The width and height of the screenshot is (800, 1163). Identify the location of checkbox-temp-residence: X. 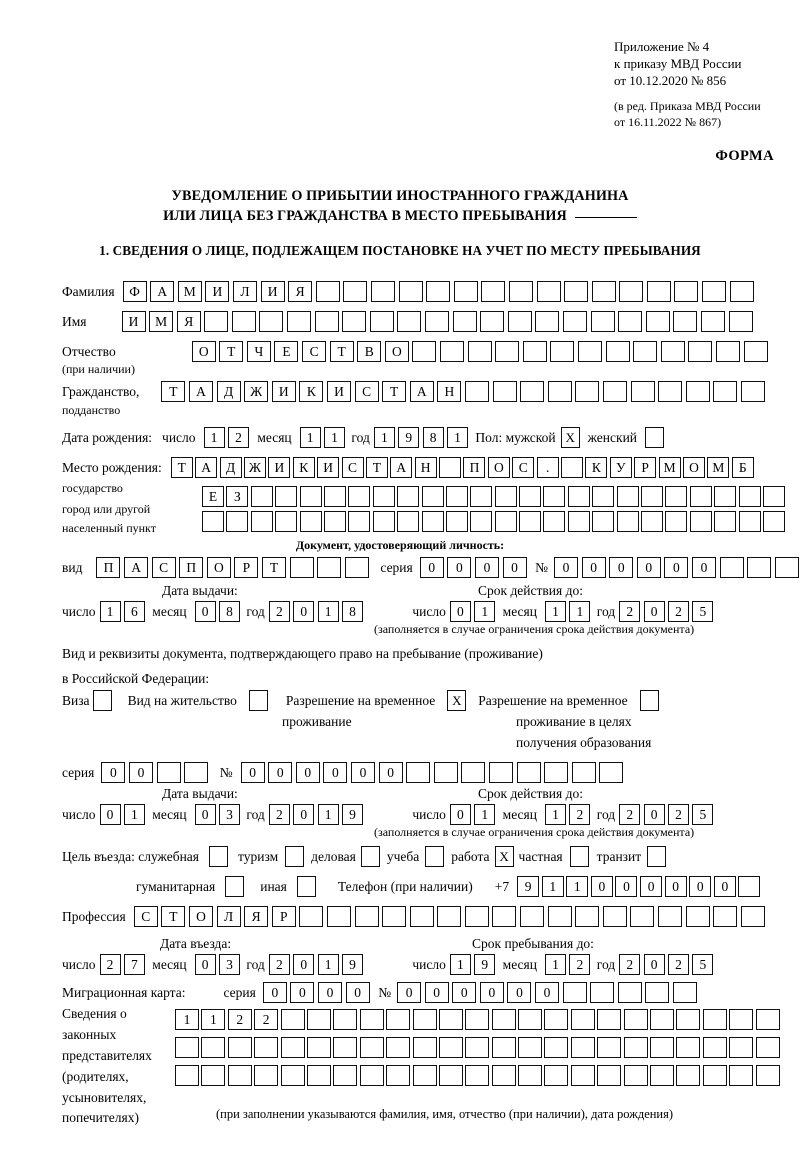
(457, 700).